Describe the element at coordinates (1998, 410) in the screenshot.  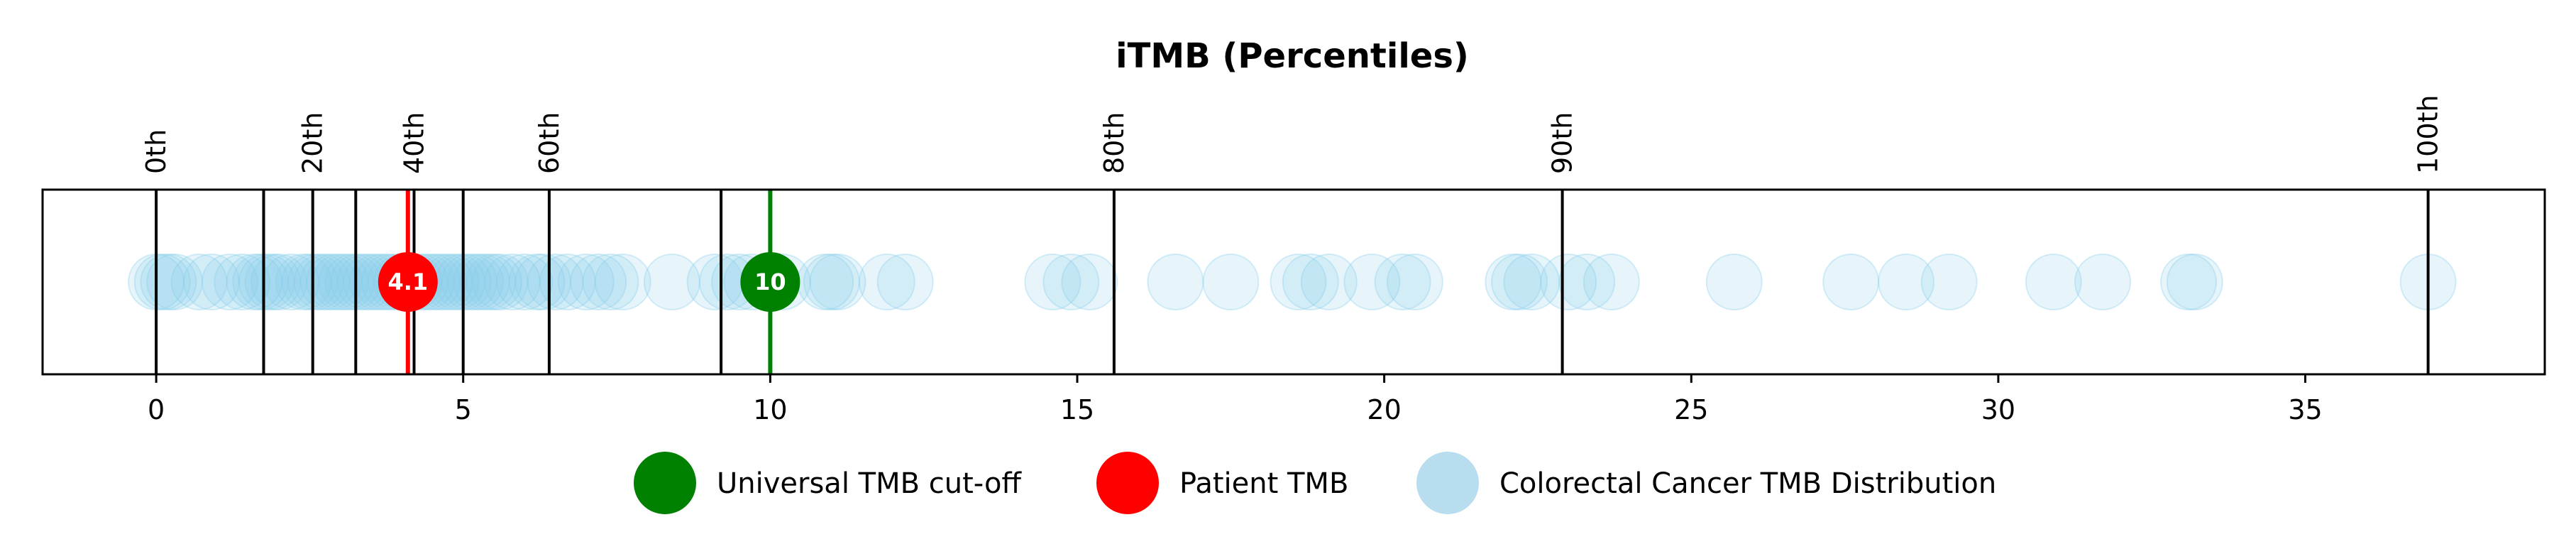
I see `x-tick-label: 30` at that location.